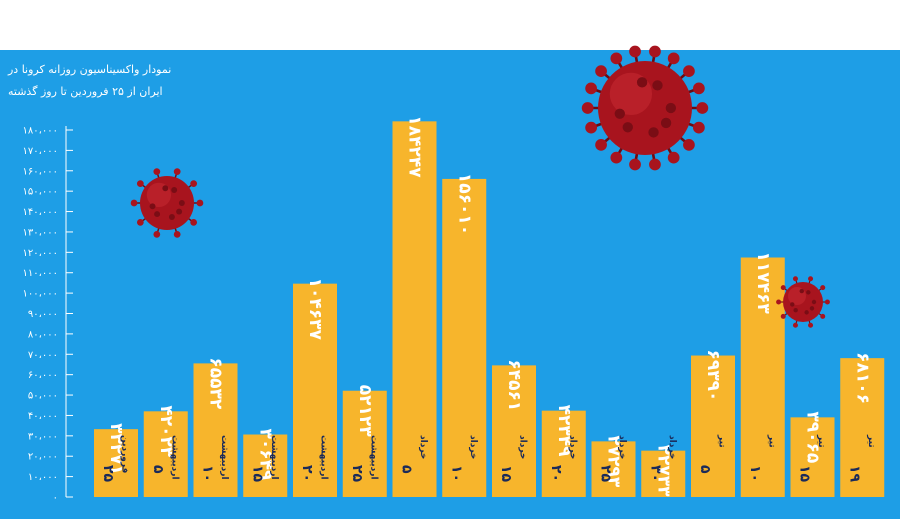  I want to click on bar-day-label: ۱۰, so click(456, 473).